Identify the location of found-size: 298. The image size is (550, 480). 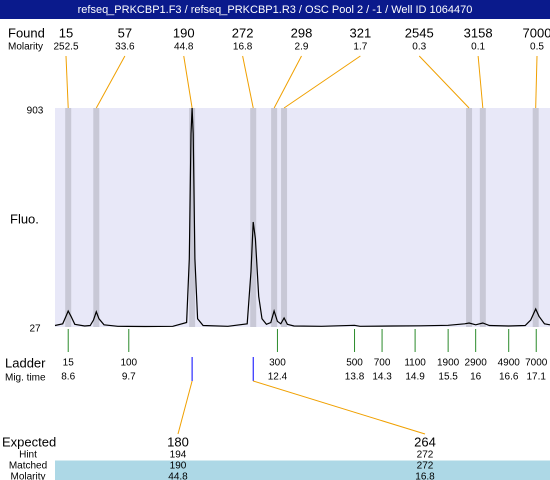
(302, 32).